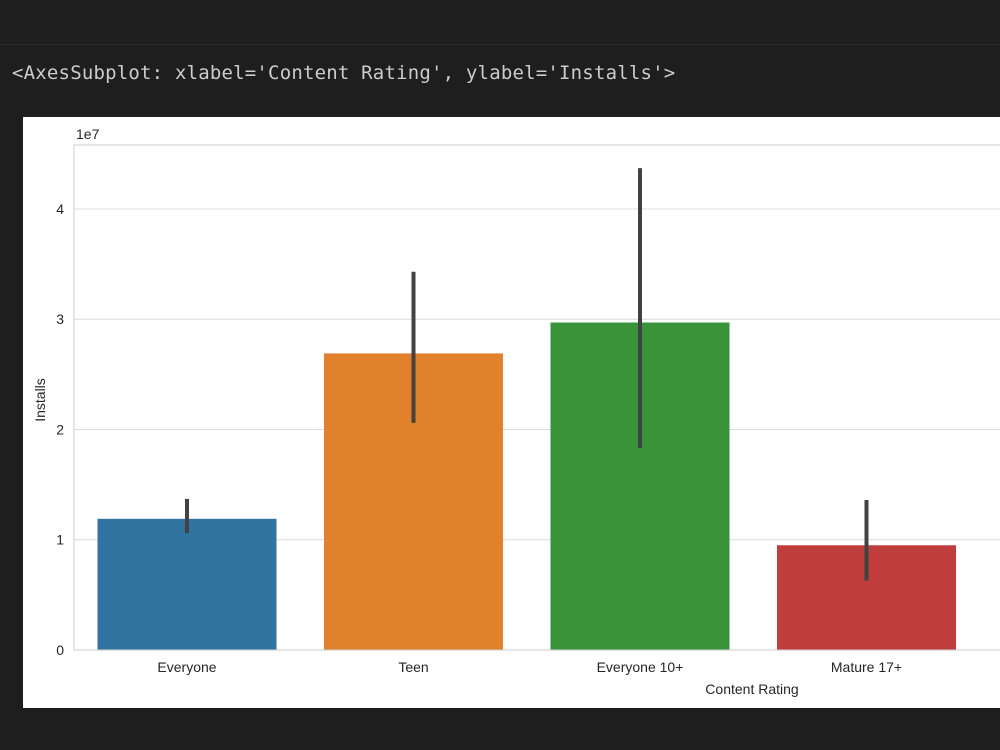 Image resolution: width=1000 pixels, height=750 pixels. Describe the element at coordinates (60, 650) in the screenshot. I see `y-tick-label-0: 0` at that location.